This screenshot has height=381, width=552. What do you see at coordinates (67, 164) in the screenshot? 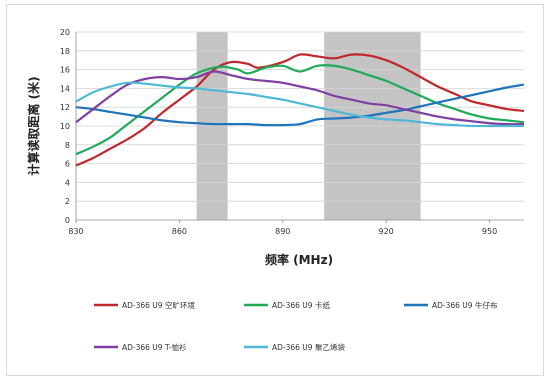
I see `y-tick-label: 6` at bounding box center [67, 164].